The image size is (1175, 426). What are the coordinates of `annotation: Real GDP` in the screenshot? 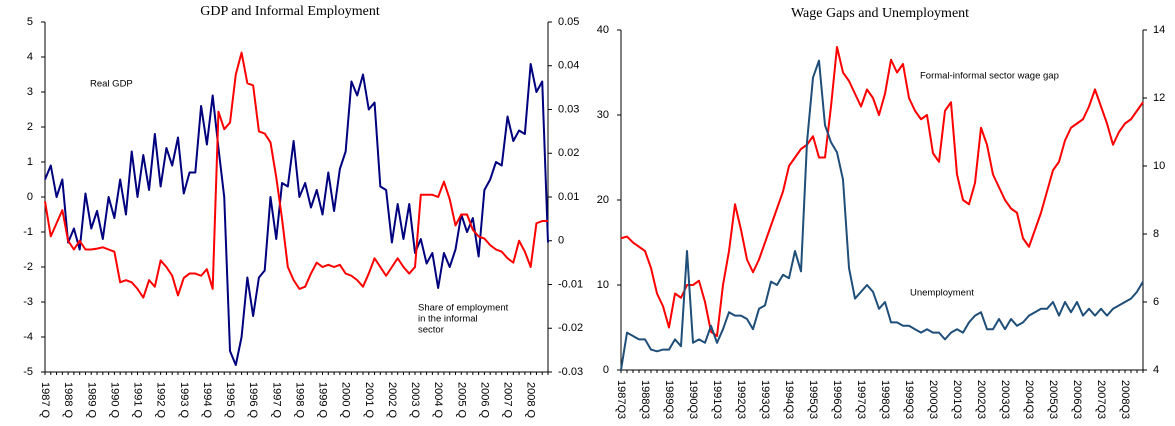 It's located at (111, 84).